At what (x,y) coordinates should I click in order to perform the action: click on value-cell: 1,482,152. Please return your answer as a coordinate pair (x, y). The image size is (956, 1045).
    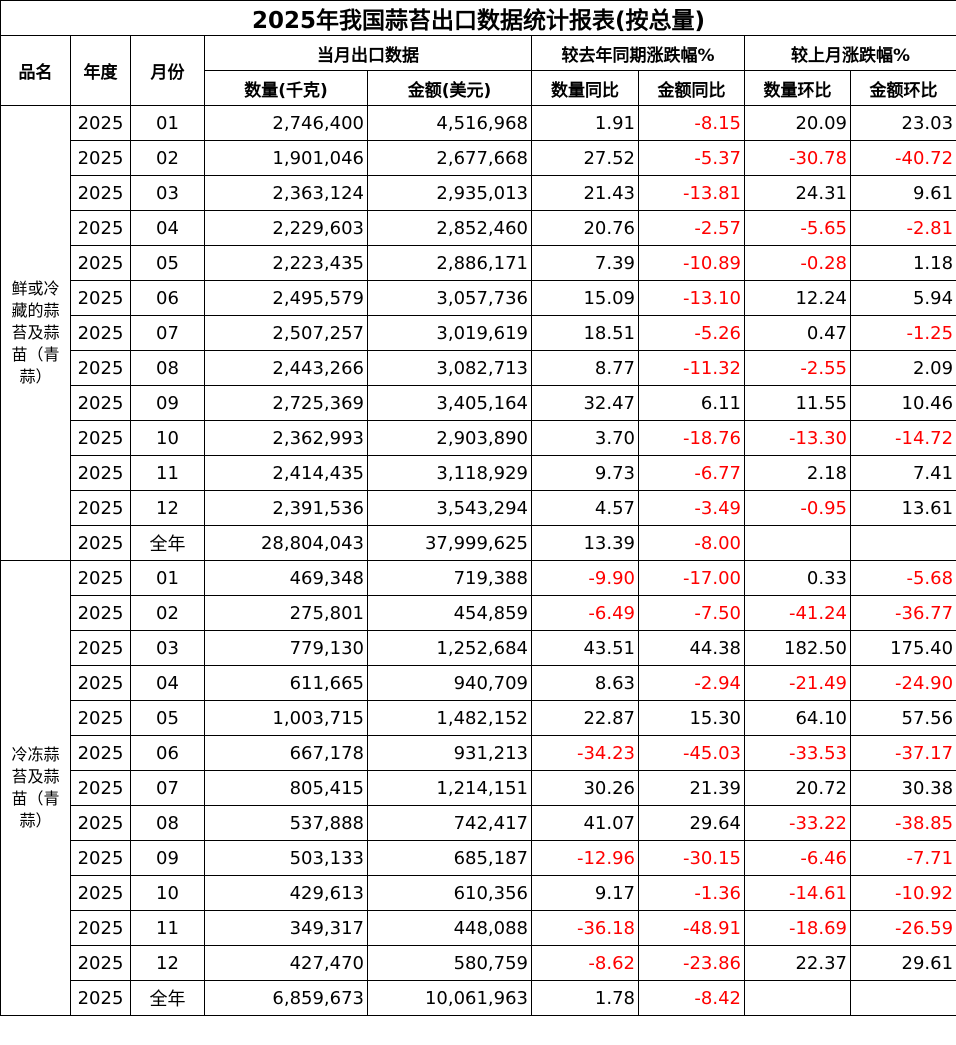
    Looking at the image, I should click on (449, 718).